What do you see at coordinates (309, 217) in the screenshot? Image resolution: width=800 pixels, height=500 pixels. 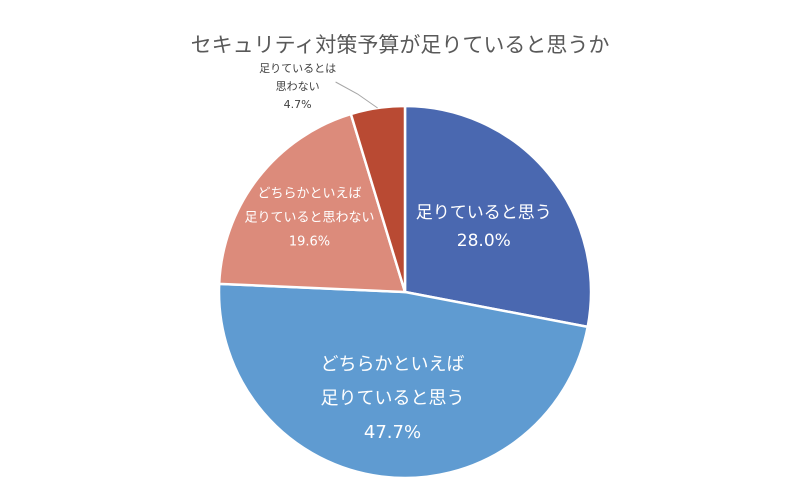 I see `slice-category-label: 足りていると思わない` at bounding box center [309, 217].